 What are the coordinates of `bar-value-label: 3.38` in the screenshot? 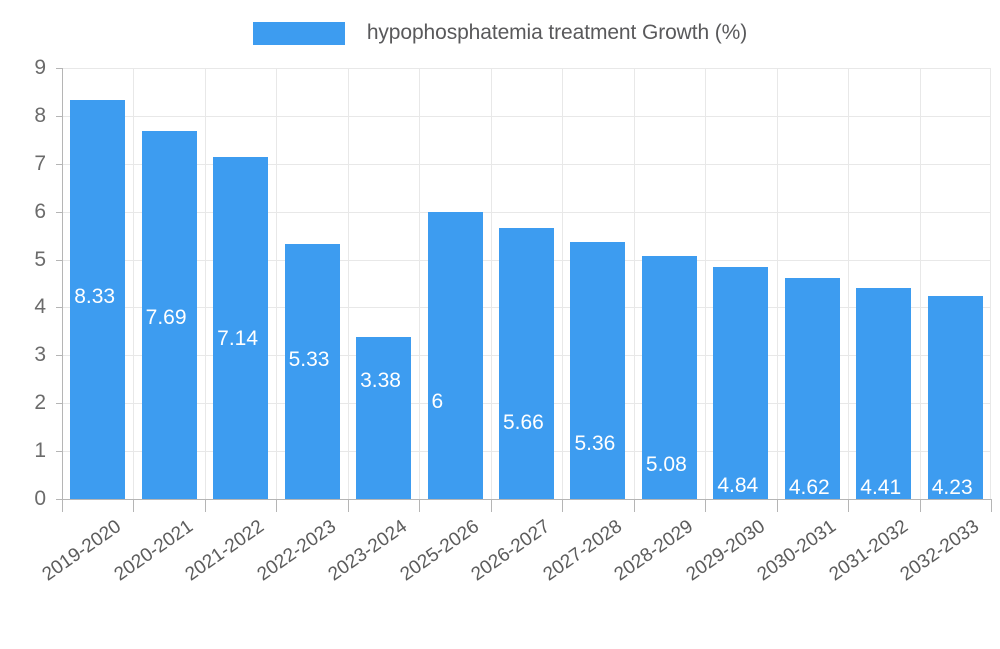 It's located at (380, 380).